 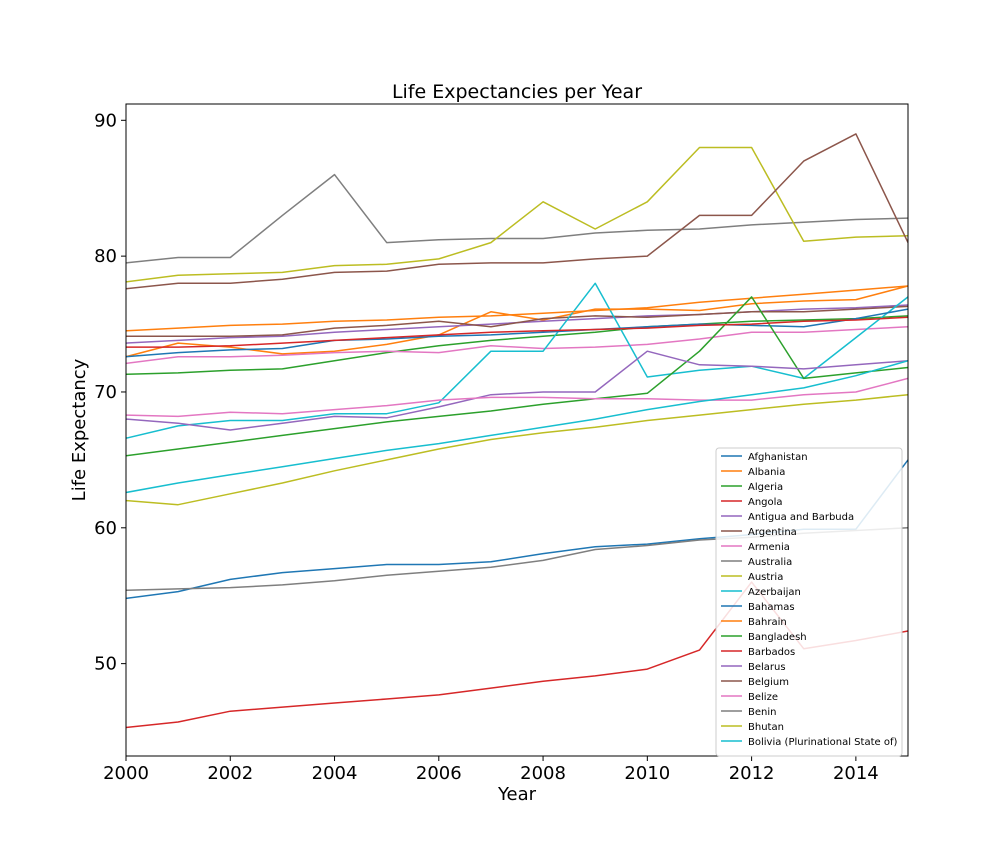 I want to click on x-tick-label-1: 2000, so click(x=126, y=773).